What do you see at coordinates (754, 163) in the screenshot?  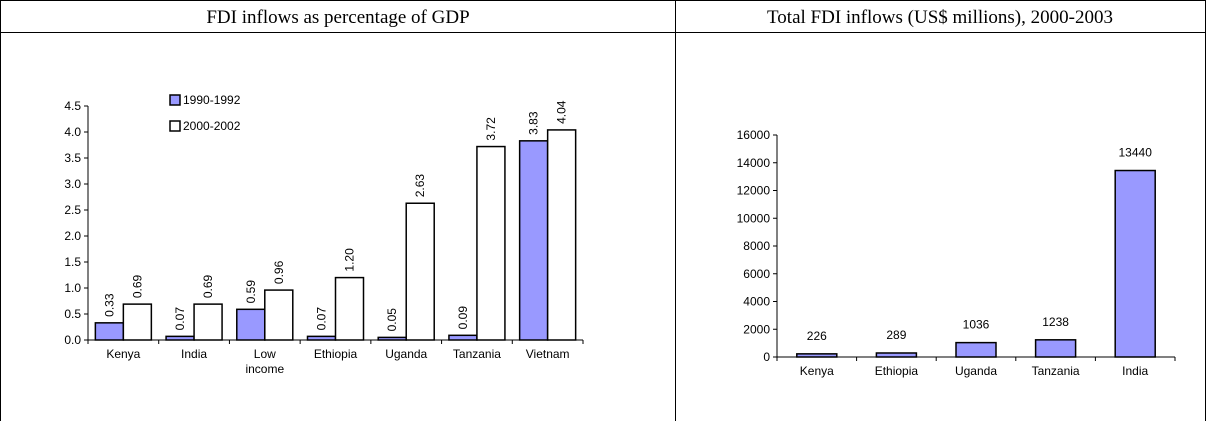 I see `y-tick-label: 14000` at bounding box center [754, 163].